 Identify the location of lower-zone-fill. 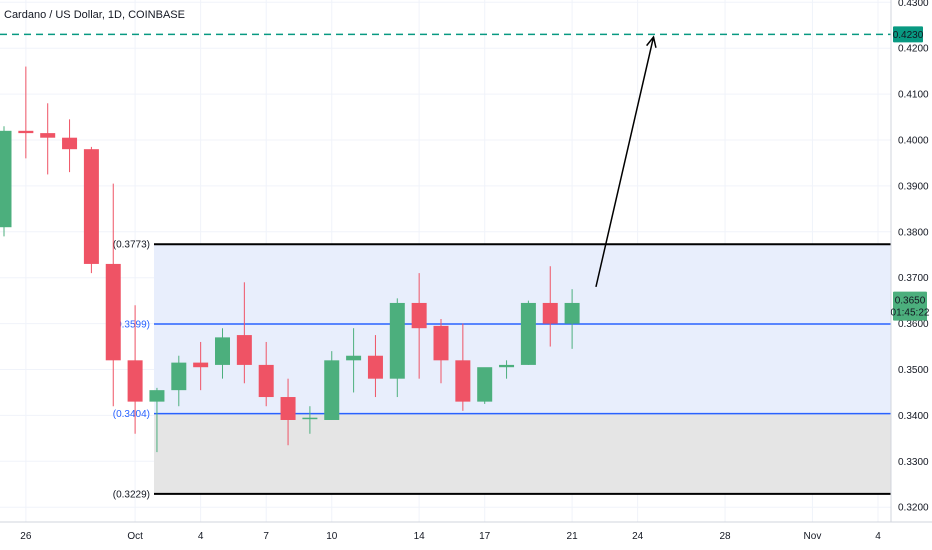
(522, 453).